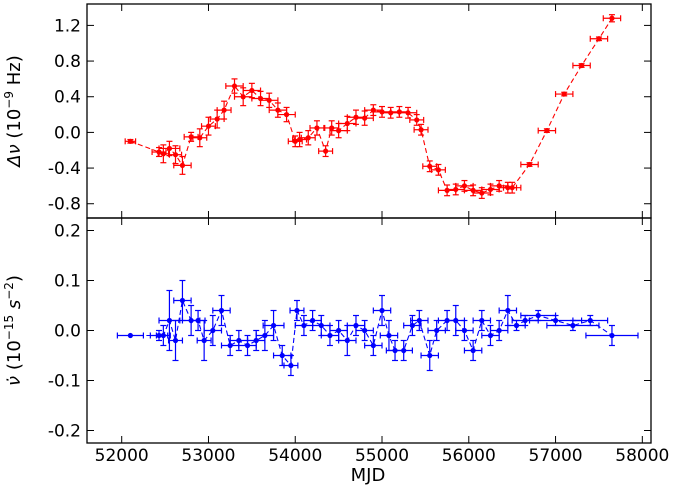 Image resolution: width=685 pixels, height=488 pixels. What do you see at coordinates (64, 205) in the screenshot?
I see `y-tick-label: -0.8` at bounding box center [64, 205].